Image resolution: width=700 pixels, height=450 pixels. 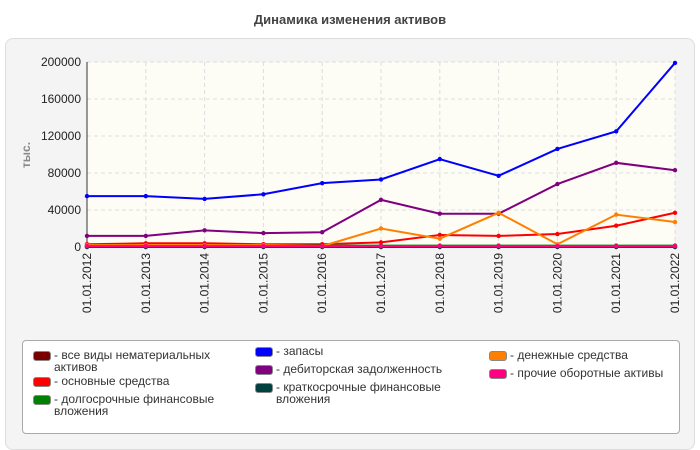 I want to click on x-tick-label: 01.01.2014, so click(x=205, y=283).